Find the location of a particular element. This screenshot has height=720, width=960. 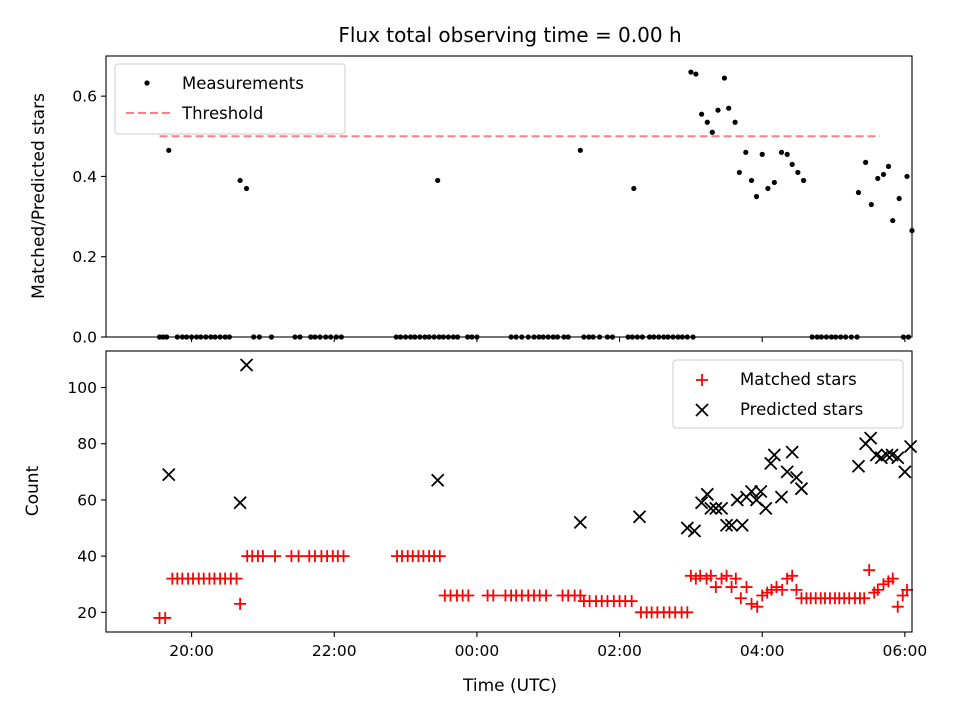

y-tick-label: 100 is located at coordinates (82, 388).